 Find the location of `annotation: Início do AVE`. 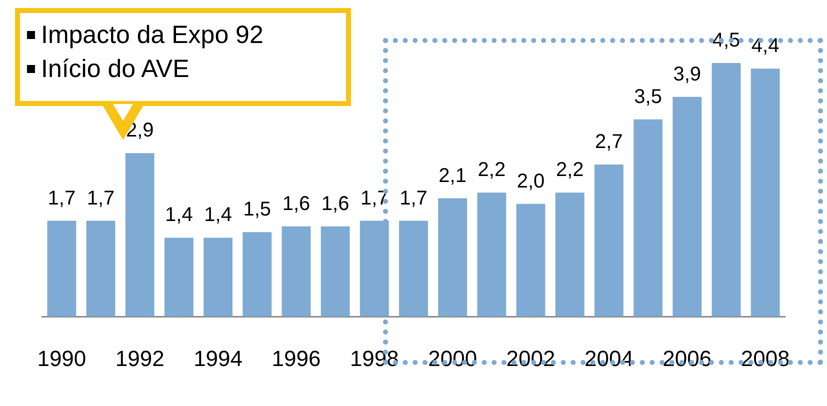

annotation: Início do AVE is located at coordinates (115, 69).